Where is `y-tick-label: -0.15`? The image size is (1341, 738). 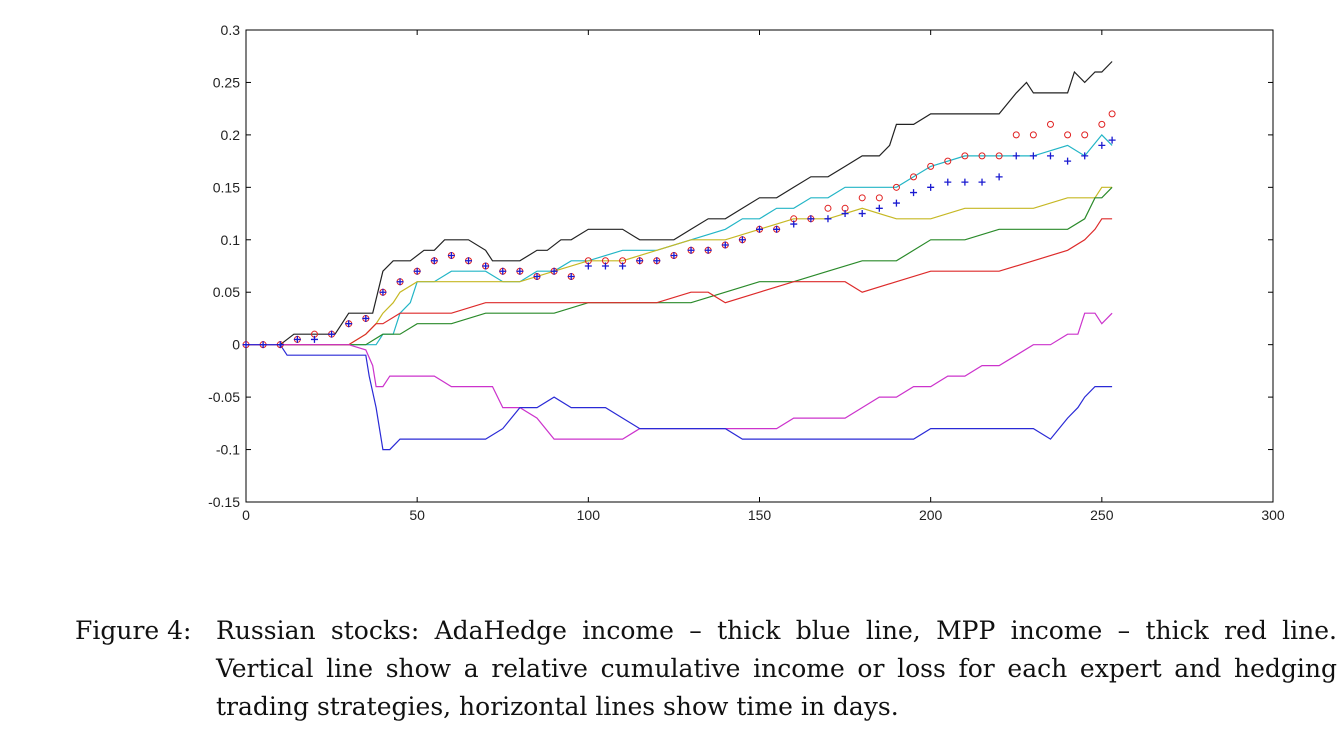
y-tick-label: -0.15 is located at coordinates (224, 502).